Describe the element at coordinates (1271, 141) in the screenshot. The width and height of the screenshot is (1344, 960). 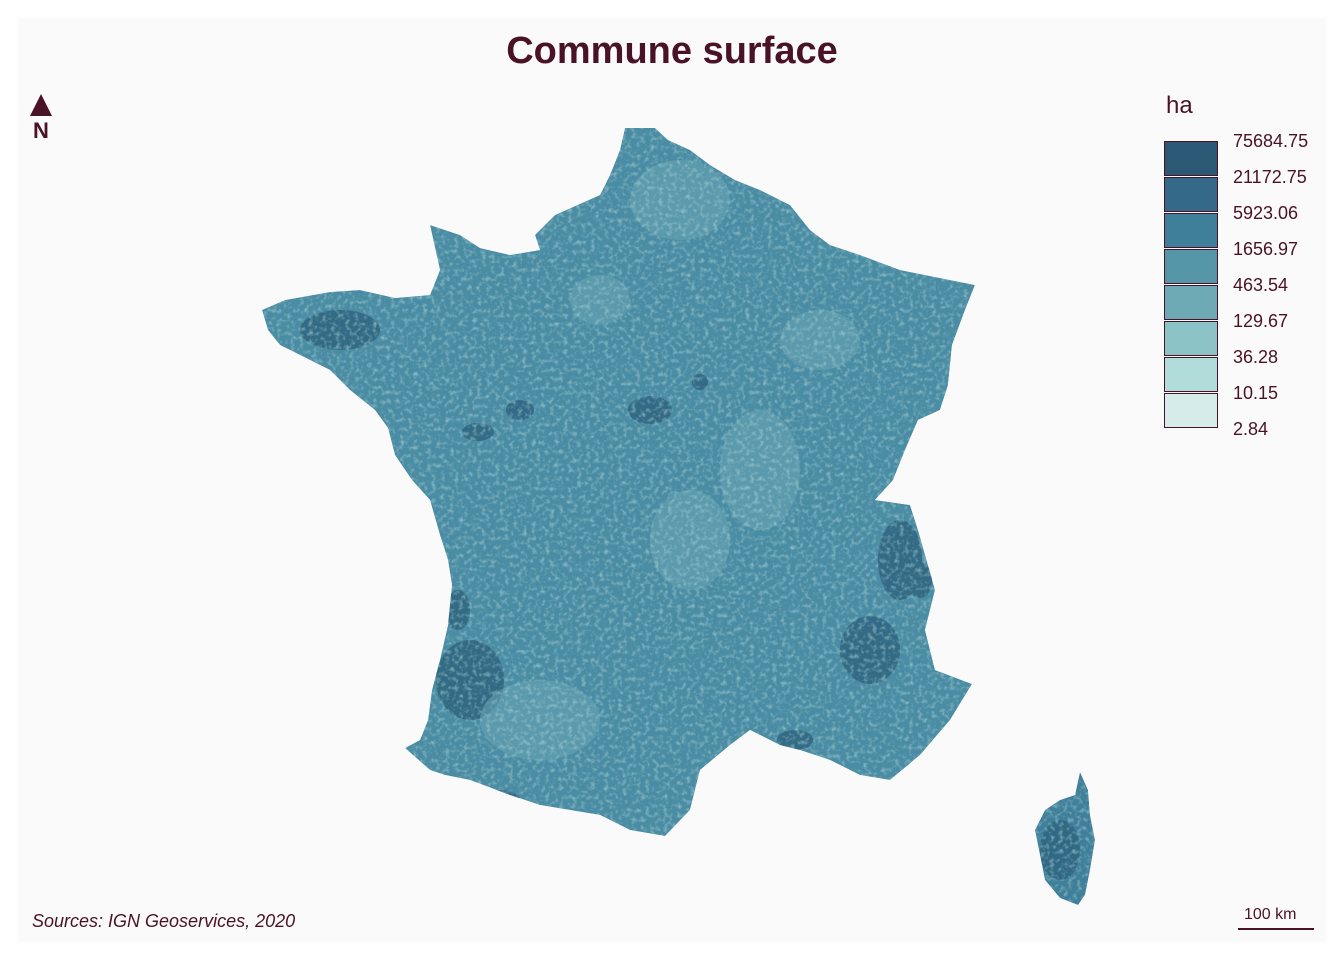
I see `legend-break-label: 75684.75` at that location.